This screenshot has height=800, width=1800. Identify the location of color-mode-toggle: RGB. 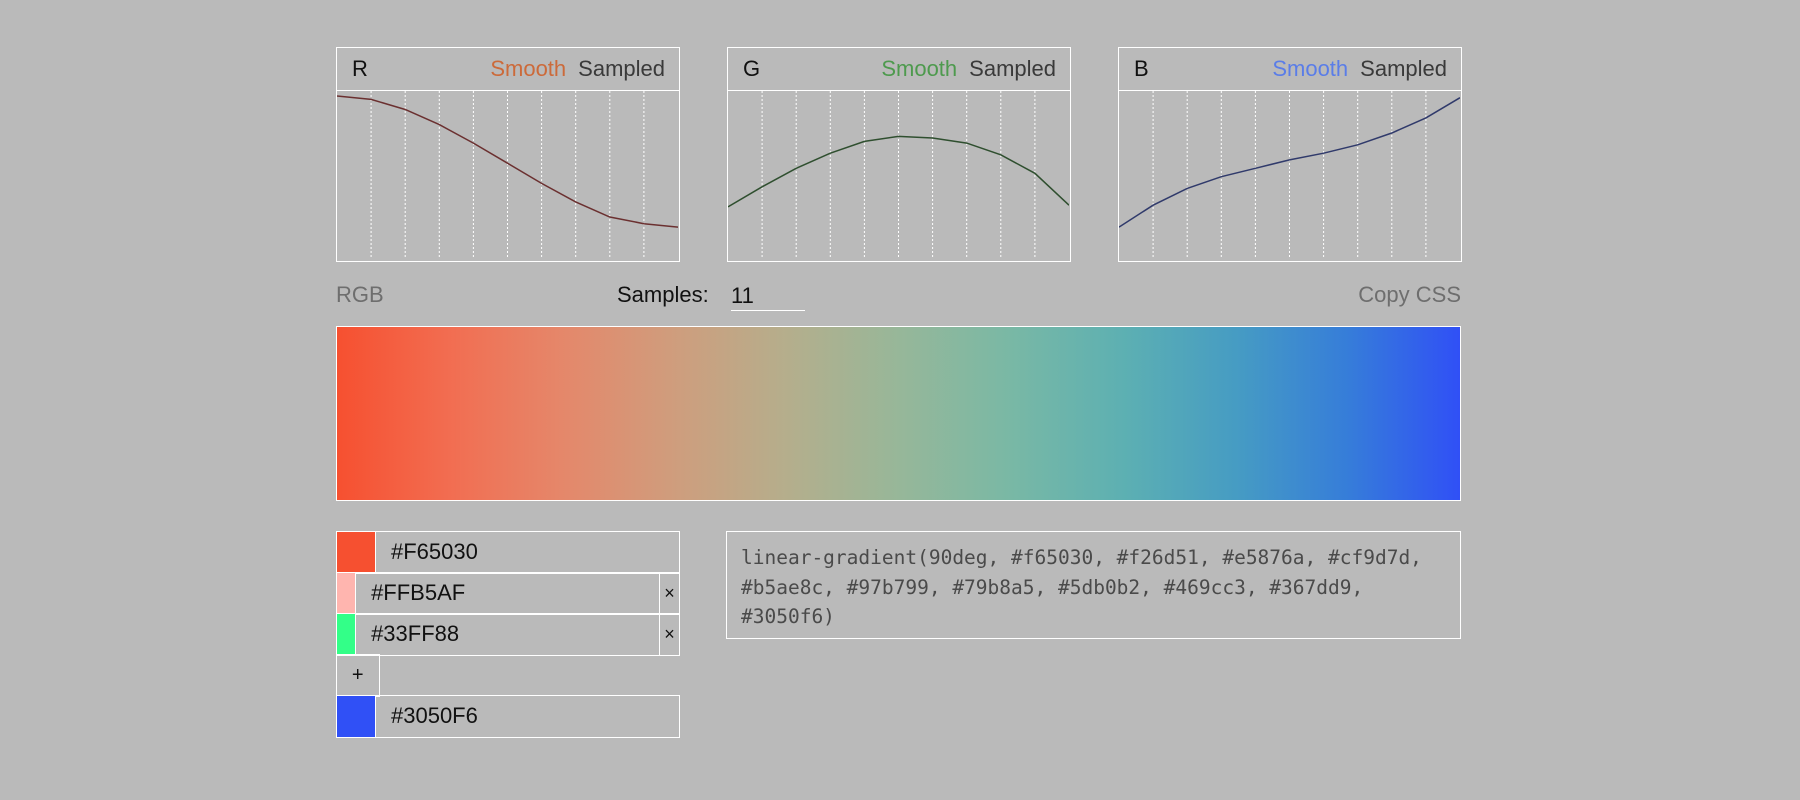
(360, 294).